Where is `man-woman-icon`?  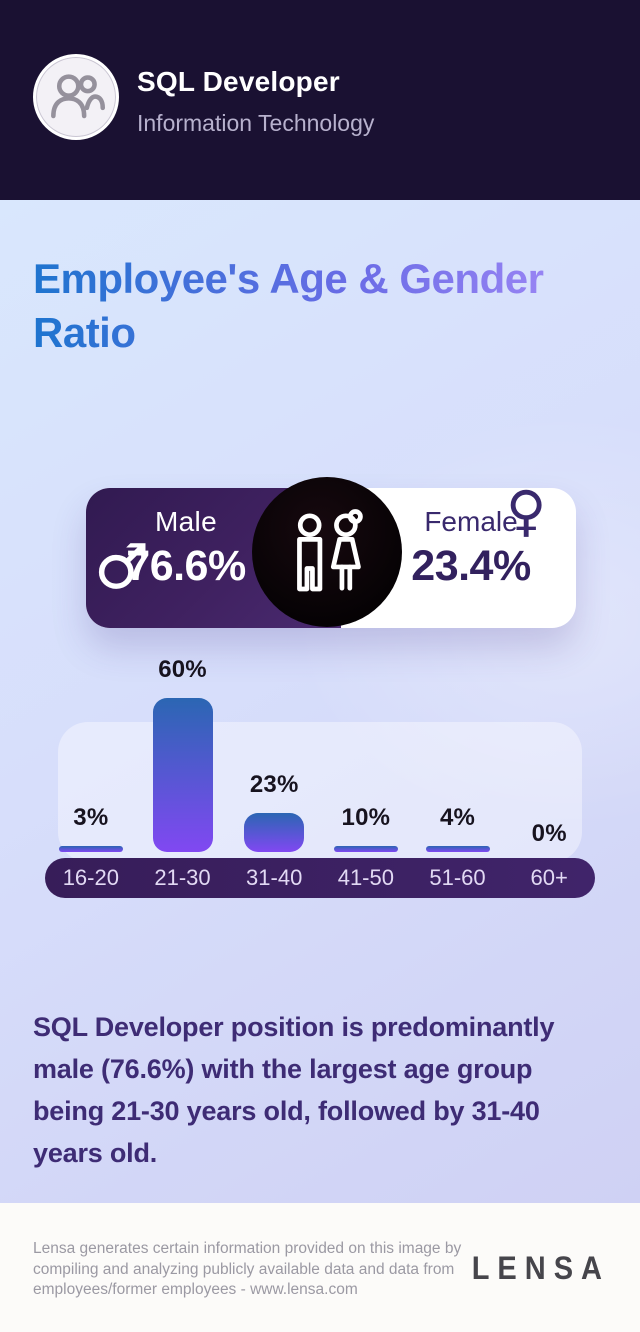
man-woman-icon is located at coordinates (330, 550).